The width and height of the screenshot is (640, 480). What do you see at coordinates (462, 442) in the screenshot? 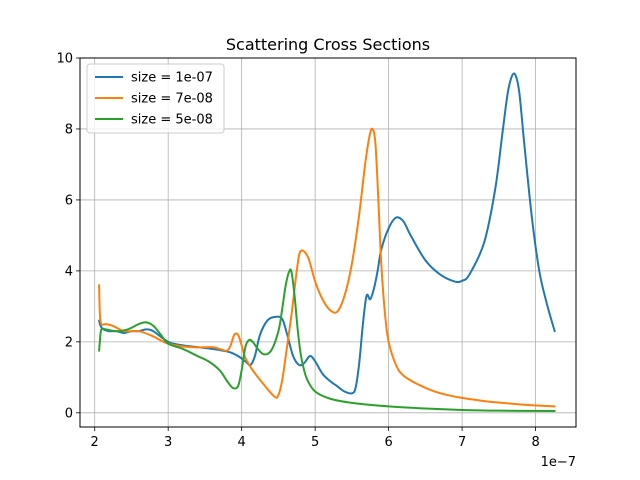
I see `x-tick-label: 7` at bounding box center [462, 442].